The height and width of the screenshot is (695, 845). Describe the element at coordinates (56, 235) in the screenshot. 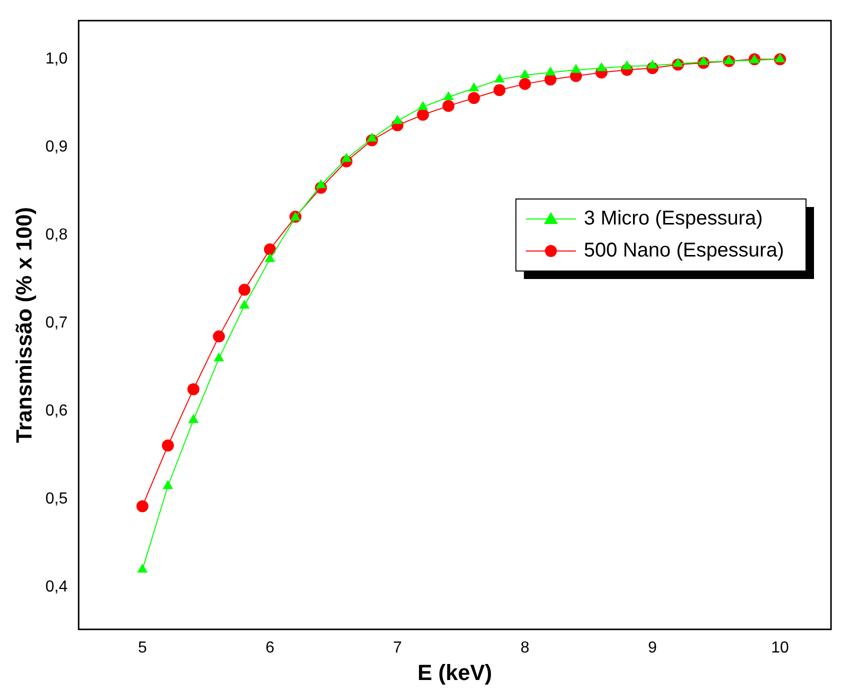

I see `y-tick-label: 0,8` at that location.